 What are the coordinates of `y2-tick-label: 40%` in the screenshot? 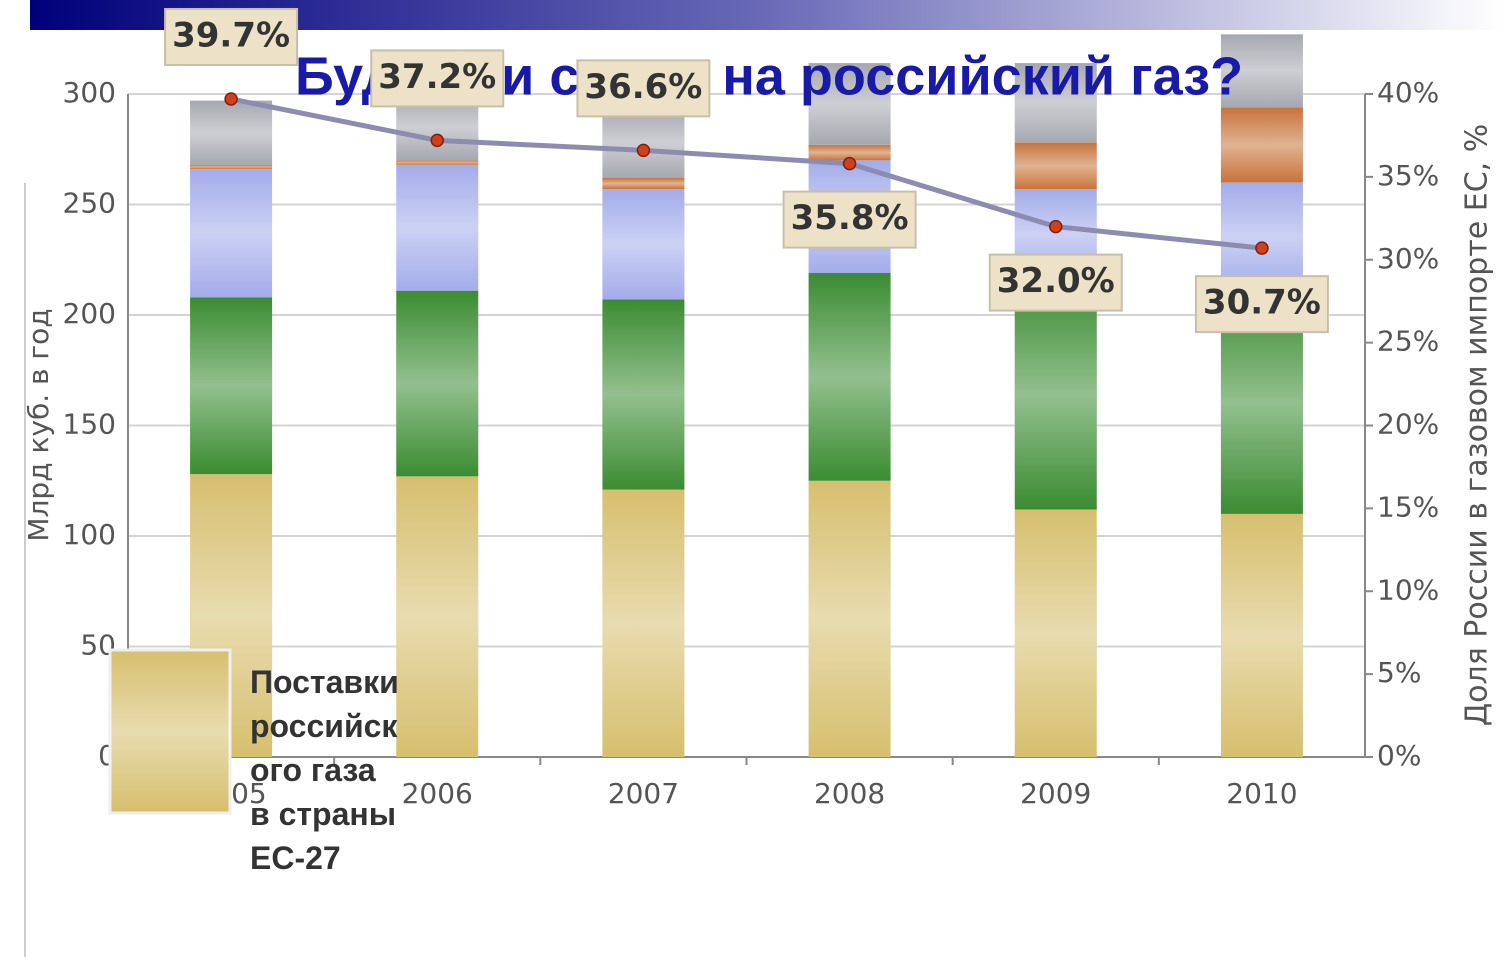 It's located at (1408, 92).